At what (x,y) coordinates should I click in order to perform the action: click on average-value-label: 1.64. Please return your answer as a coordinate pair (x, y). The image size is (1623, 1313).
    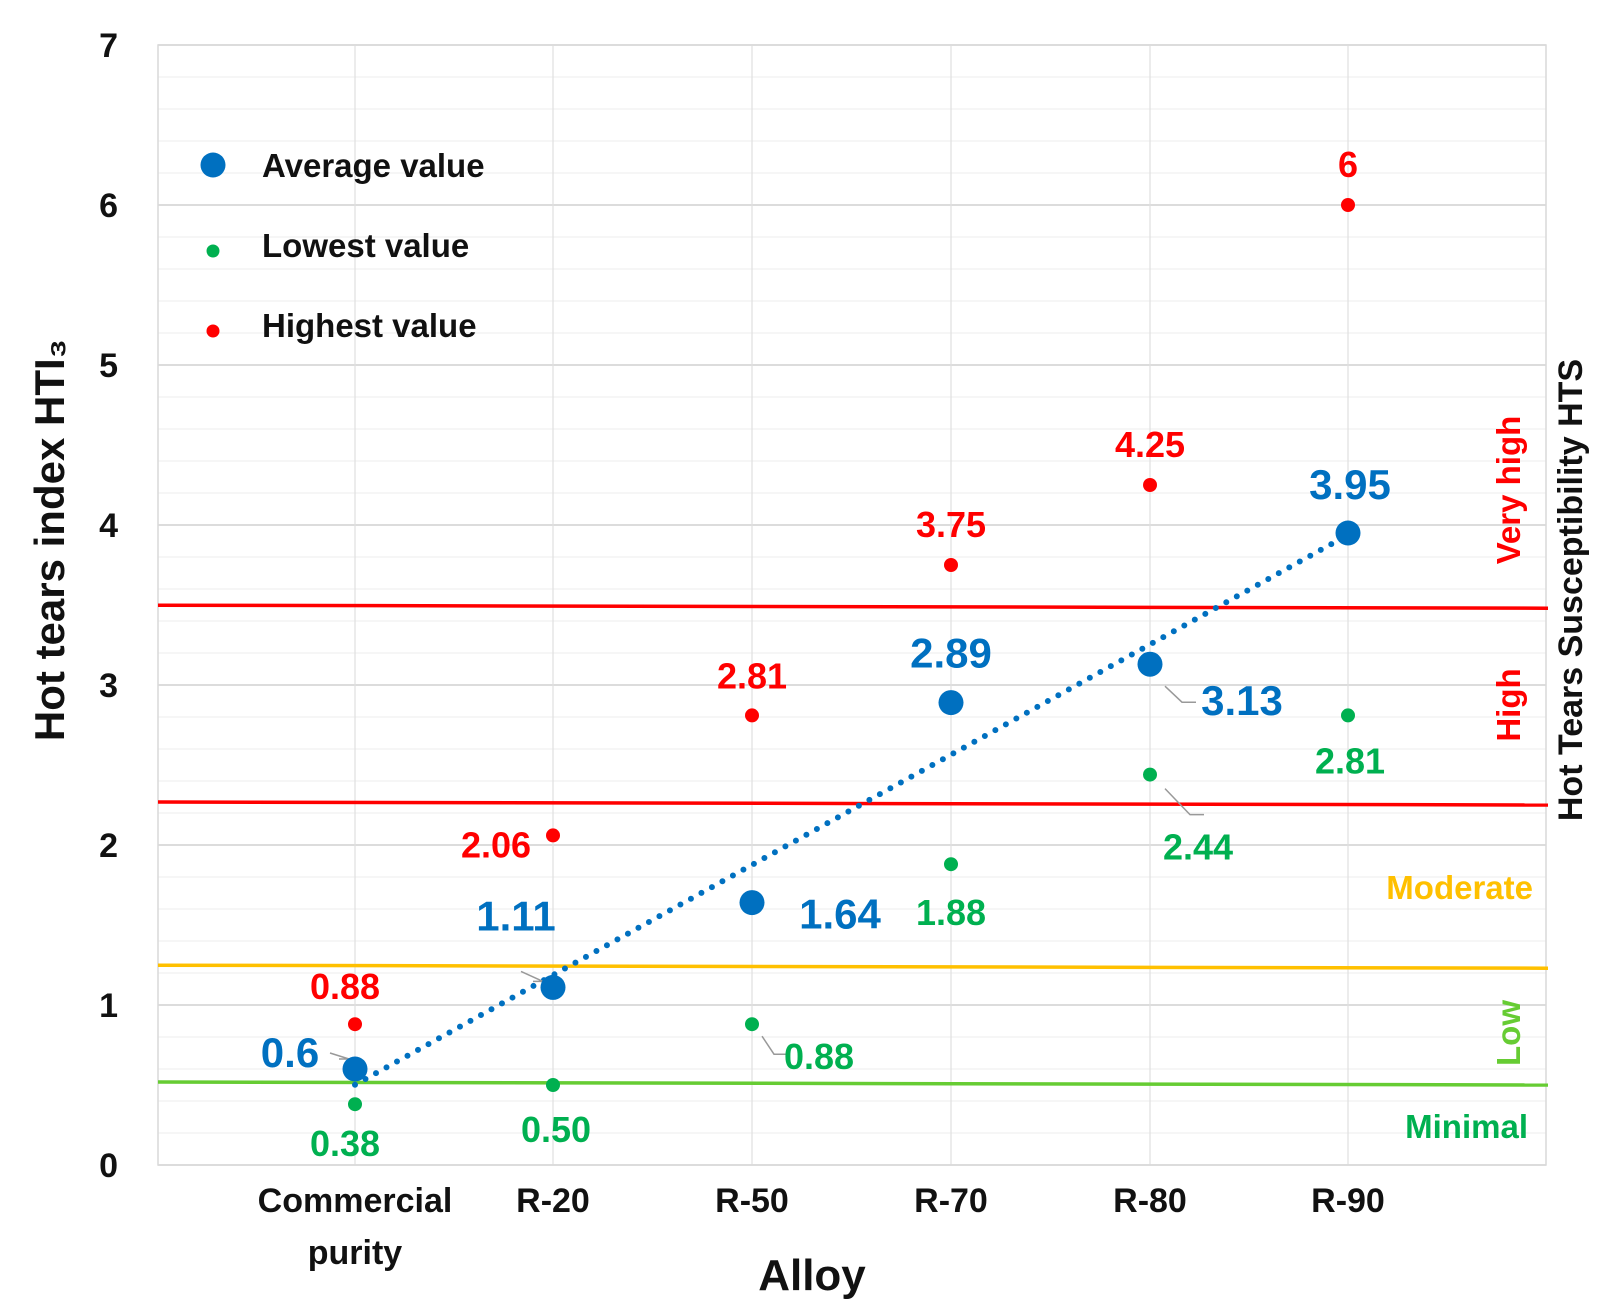
    Looking at the image, I should click on (840, 914).